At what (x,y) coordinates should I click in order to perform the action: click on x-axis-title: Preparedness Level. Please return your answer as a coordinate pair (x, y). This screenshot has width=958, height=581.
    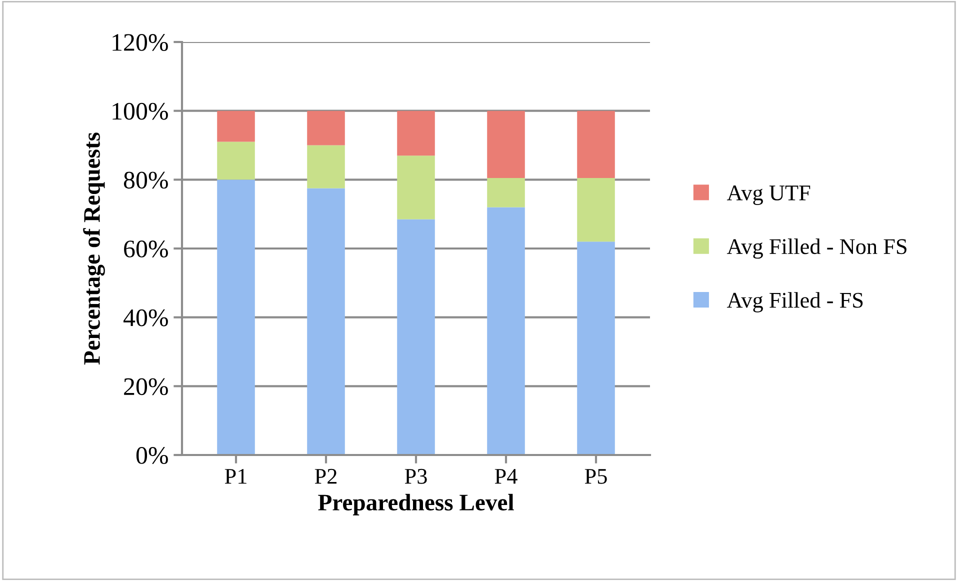
    Looking at the image, I should click on (416, 505).